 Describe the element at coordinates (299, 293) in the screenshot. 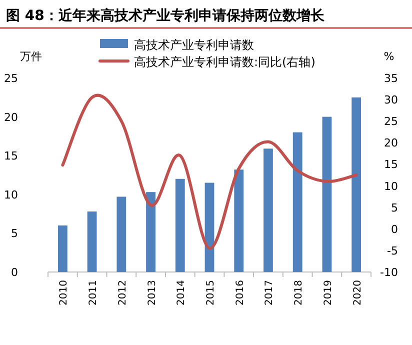

I see `x-tick-label: 2018` at that location.